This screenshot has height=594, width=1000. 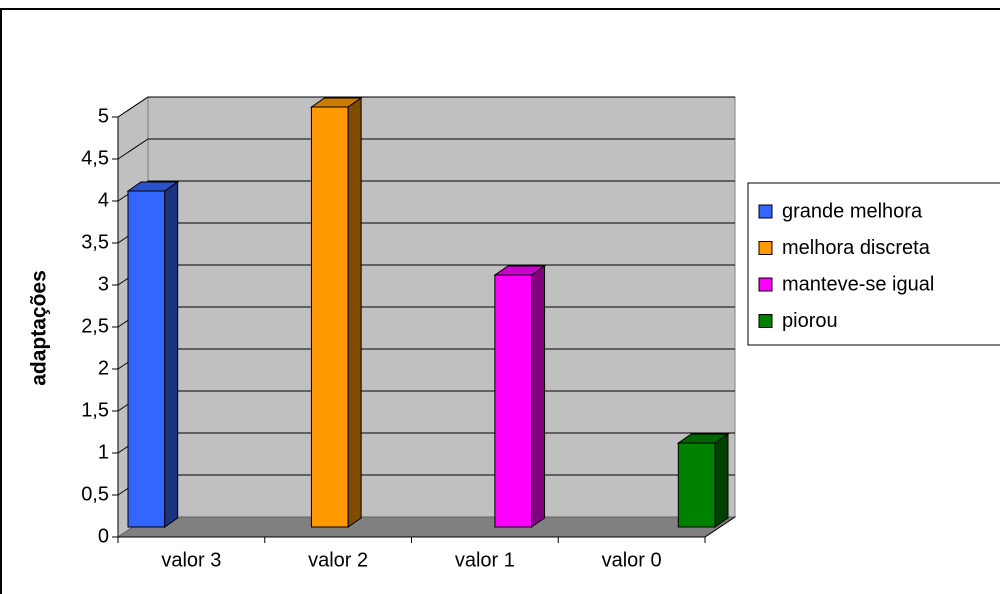 What do you see at coordinates (873, 264) in the screenshot?
I see `legend-box` at bounding box center [873, 264].